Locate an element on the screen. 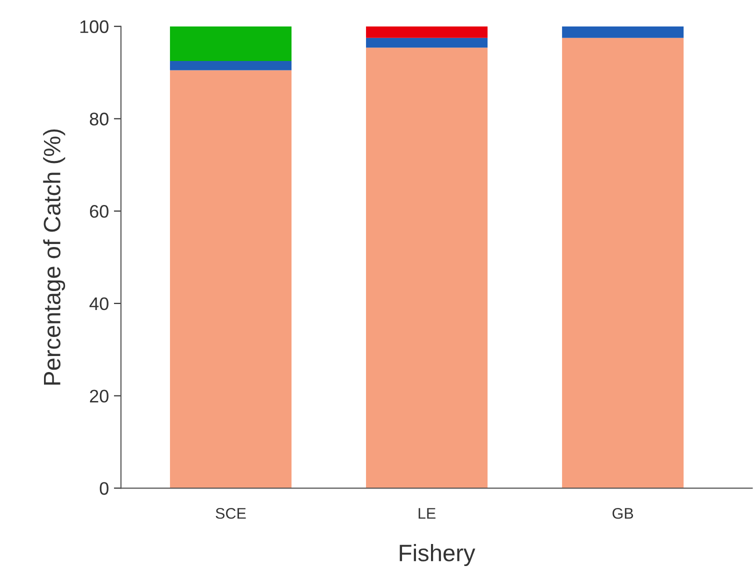  x-tick-label: LE is located at coordinates (427, 513).